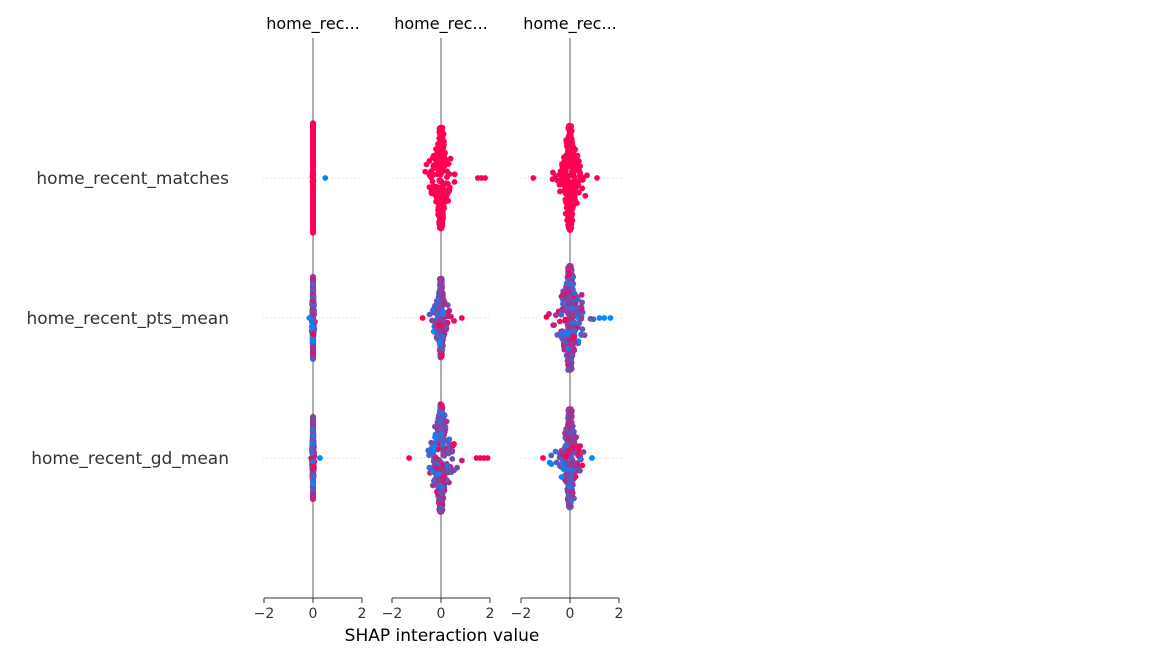  What do you see at coordinates (264, 614) in the screenshot?
I see `x-tick-label: −2` at bounding box center [264, 614].